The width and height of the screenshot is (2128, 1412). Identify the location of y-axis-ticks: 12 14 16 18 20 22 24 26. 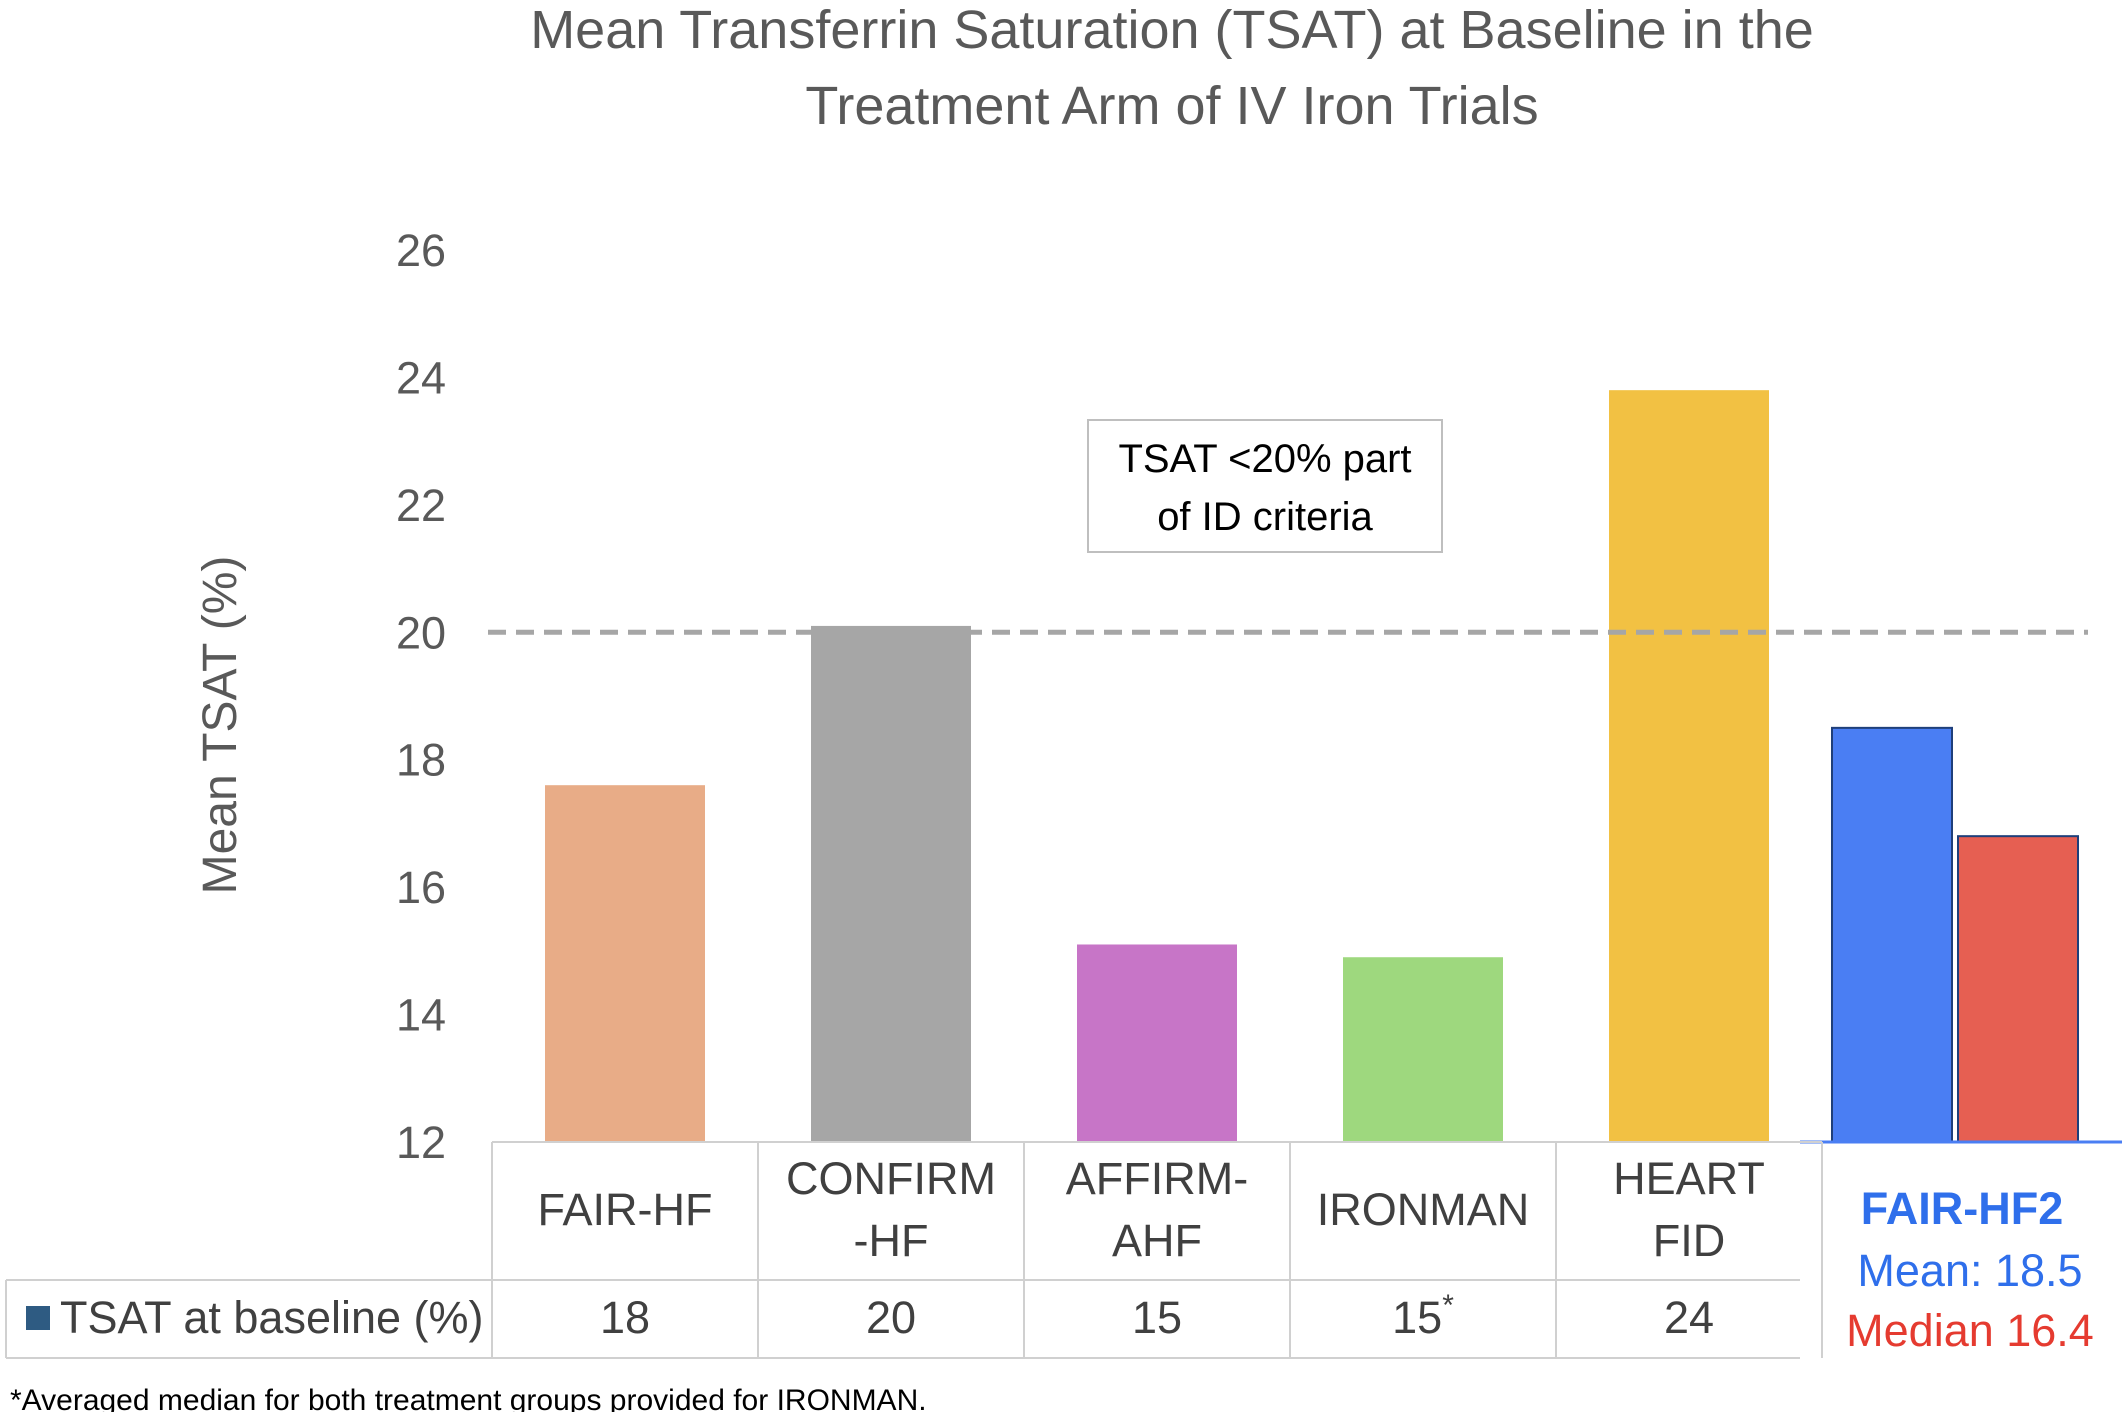
(421, 696).